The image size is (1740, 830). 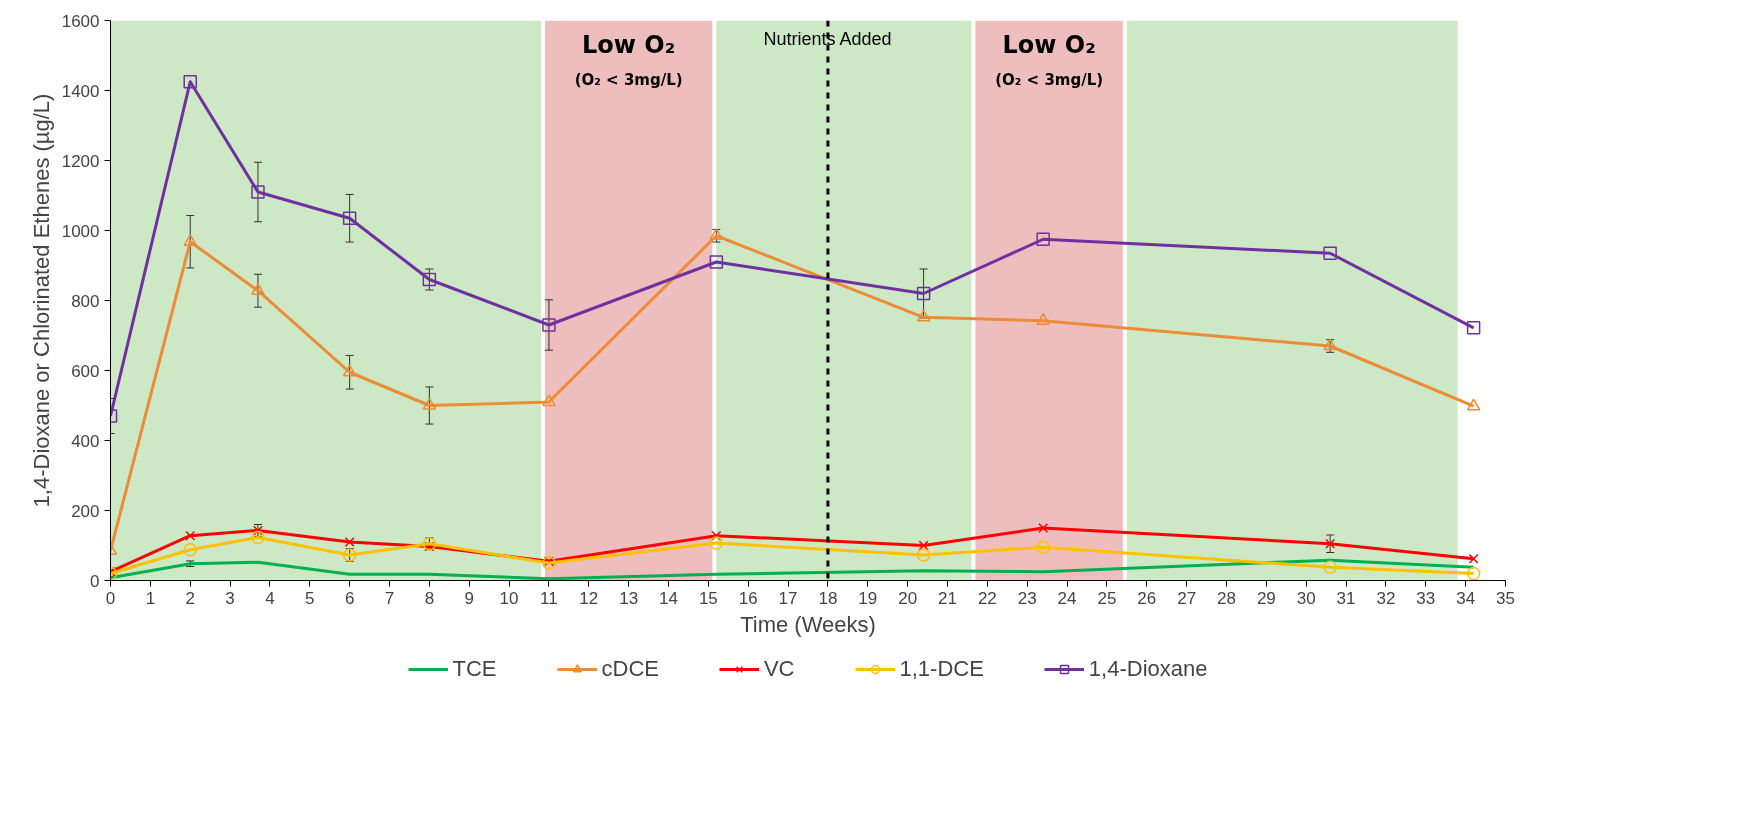 I want to click on x-tick-label: 12, so click(x=589, y=598).